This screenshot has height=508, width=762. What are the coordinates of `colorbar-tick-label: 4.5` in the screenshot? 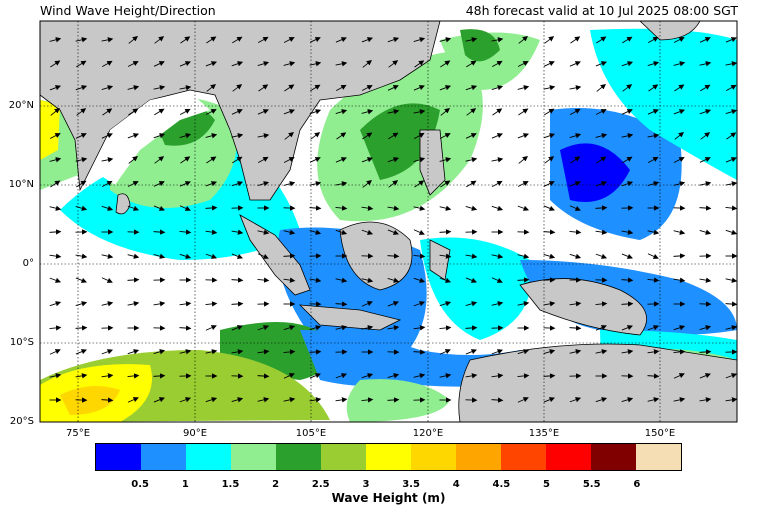 It's located at (501, 484).